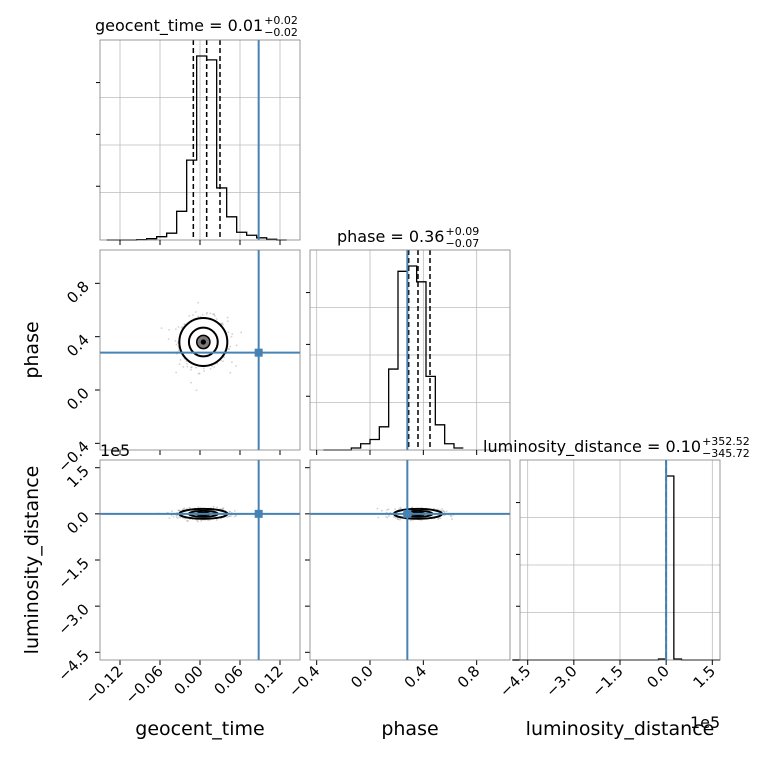 The height and width of the screenshot is (760, 760). I want to click on x-tick-label-geocent_time: −0.06, so click(144, 684).